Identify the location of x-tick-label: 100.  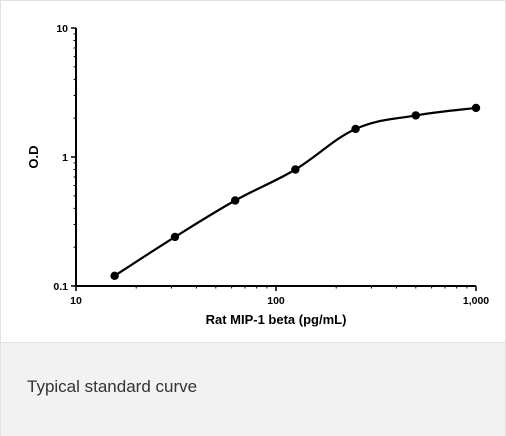
(276, 301).